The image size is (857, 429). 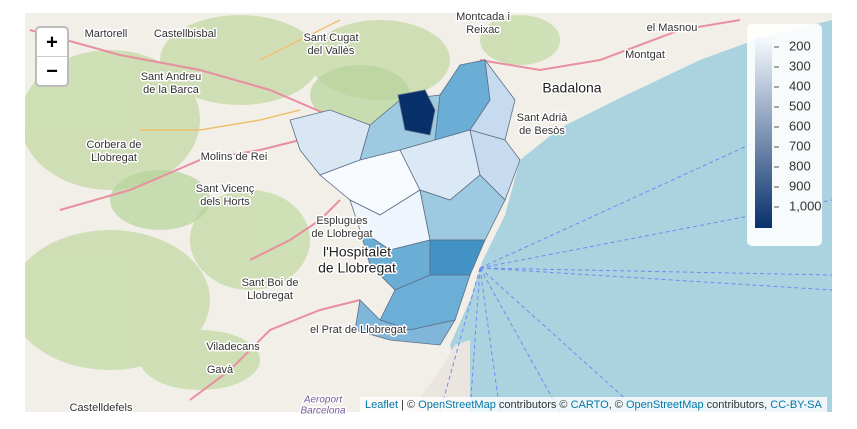 What do you see at coordinates (800, 105) in the screenshot?
I see `legend-tick-label: 500` at bounding box center [800, 105].